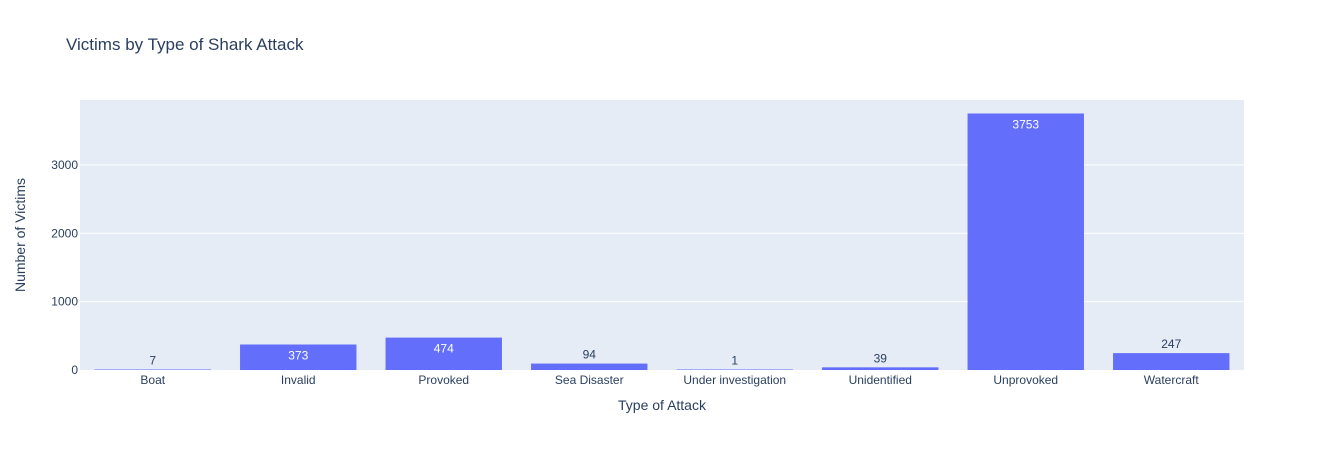  What do you see at coordinates (1172, 380) in the screenshot?
I see `x-tick-label: Watercraft` at bounding box center [1172, 380].